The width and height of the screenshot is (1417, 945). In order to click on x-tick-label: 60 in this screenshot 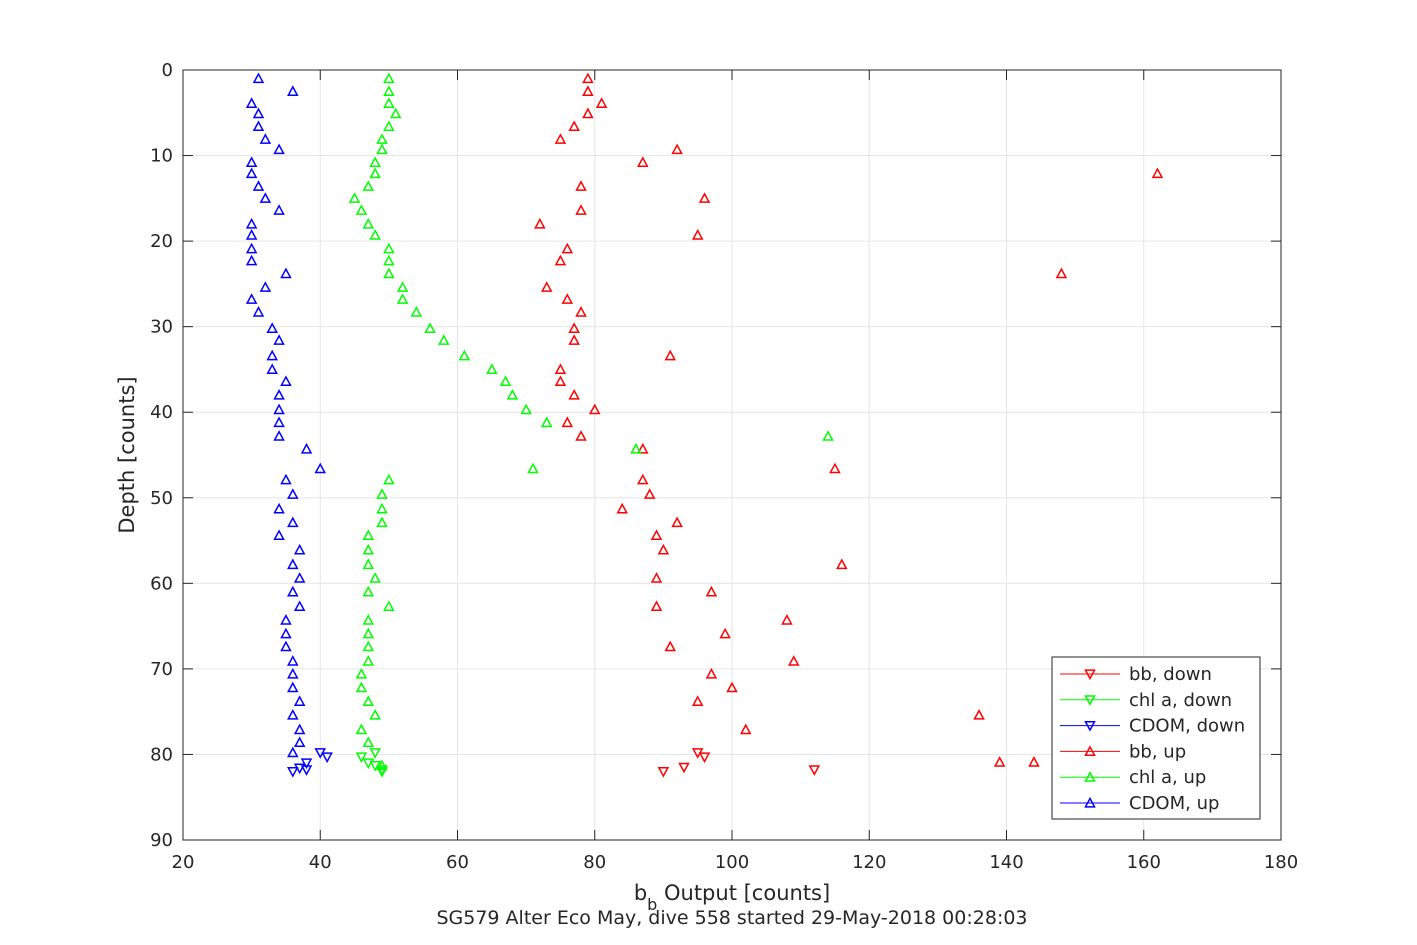, I will do `click(457, 862)`.